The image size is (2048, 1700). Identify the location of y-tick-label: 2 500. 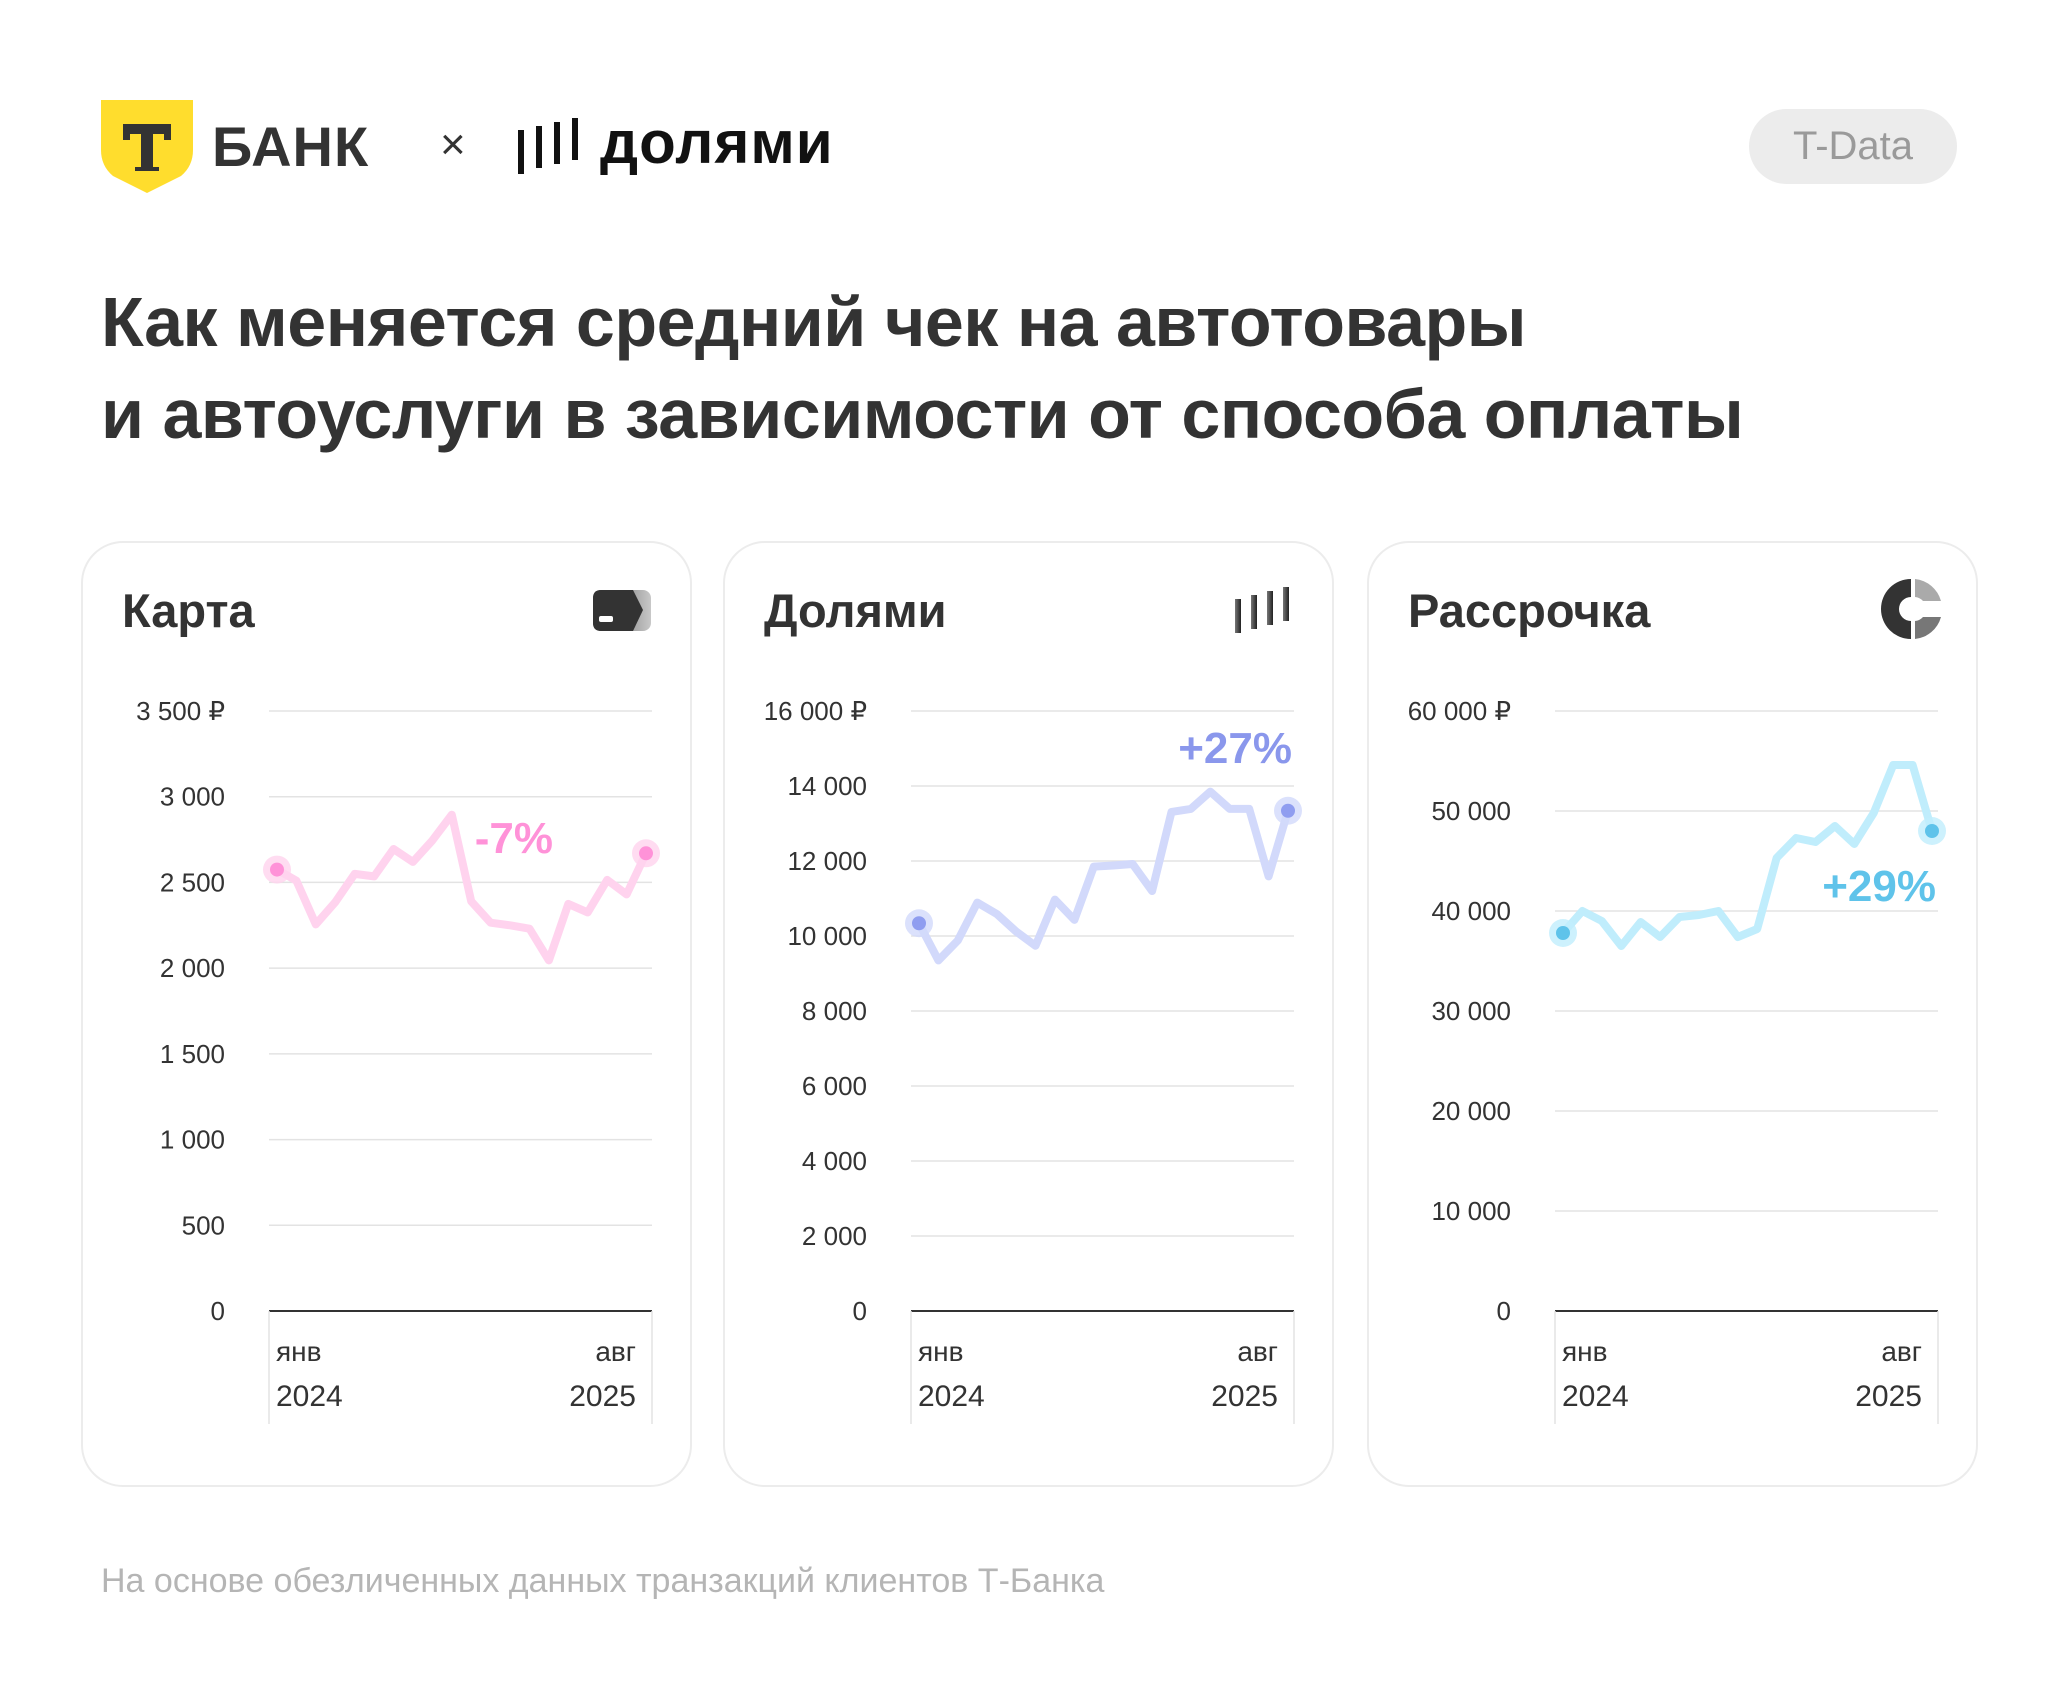
(192, 882).